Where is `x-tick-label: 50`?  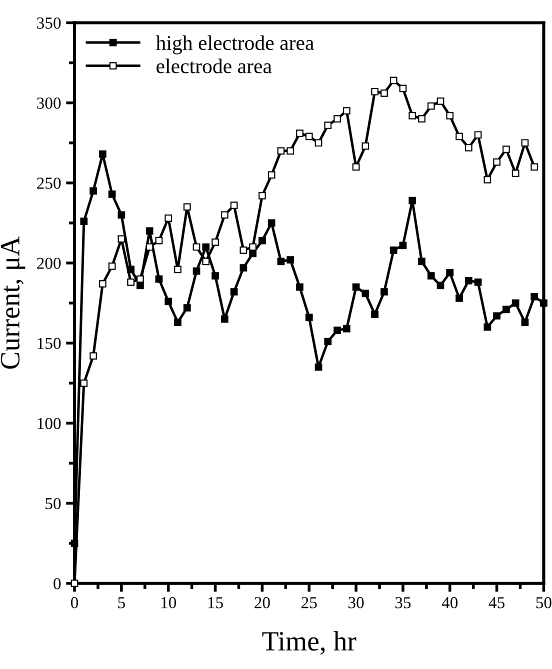
x-tick-label: 50 is located at coordinates (544, 602).